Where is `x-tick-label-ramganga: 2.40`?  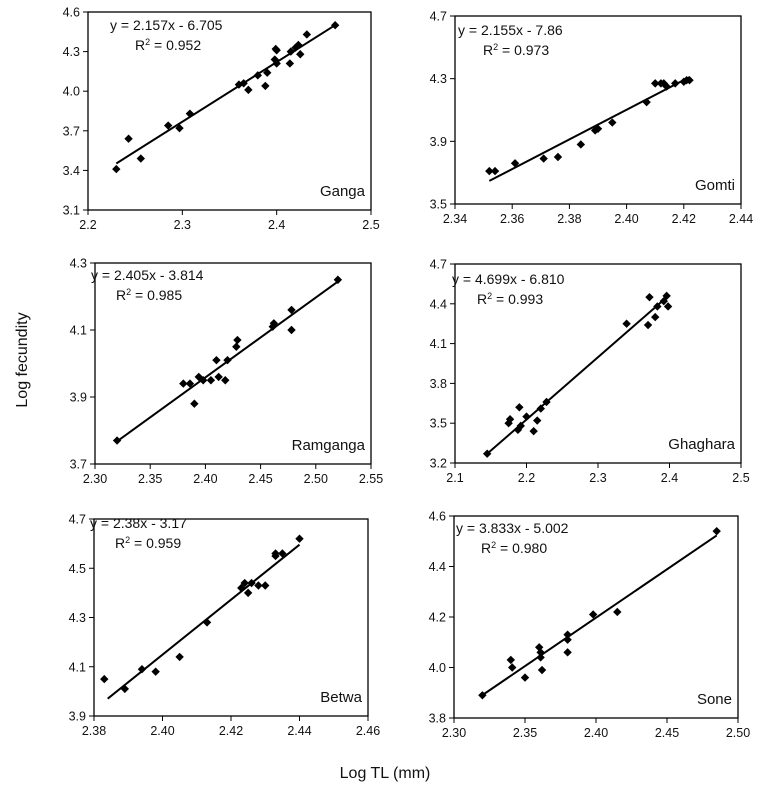 x-tick-label-ramganga: 2.40 is located at coordinates (205, 479).